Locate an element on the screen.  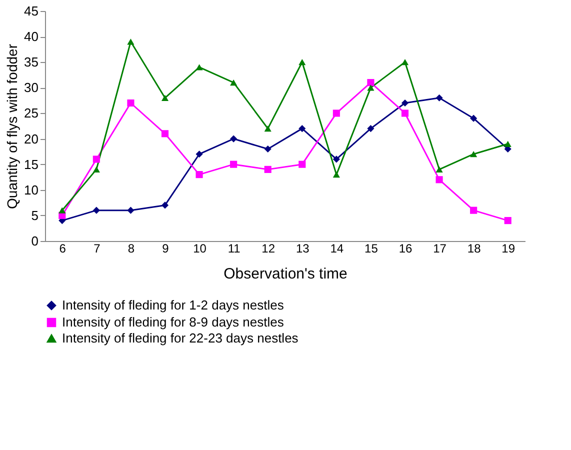
y-tick-label: 20 is located at coordinates (31, 138).